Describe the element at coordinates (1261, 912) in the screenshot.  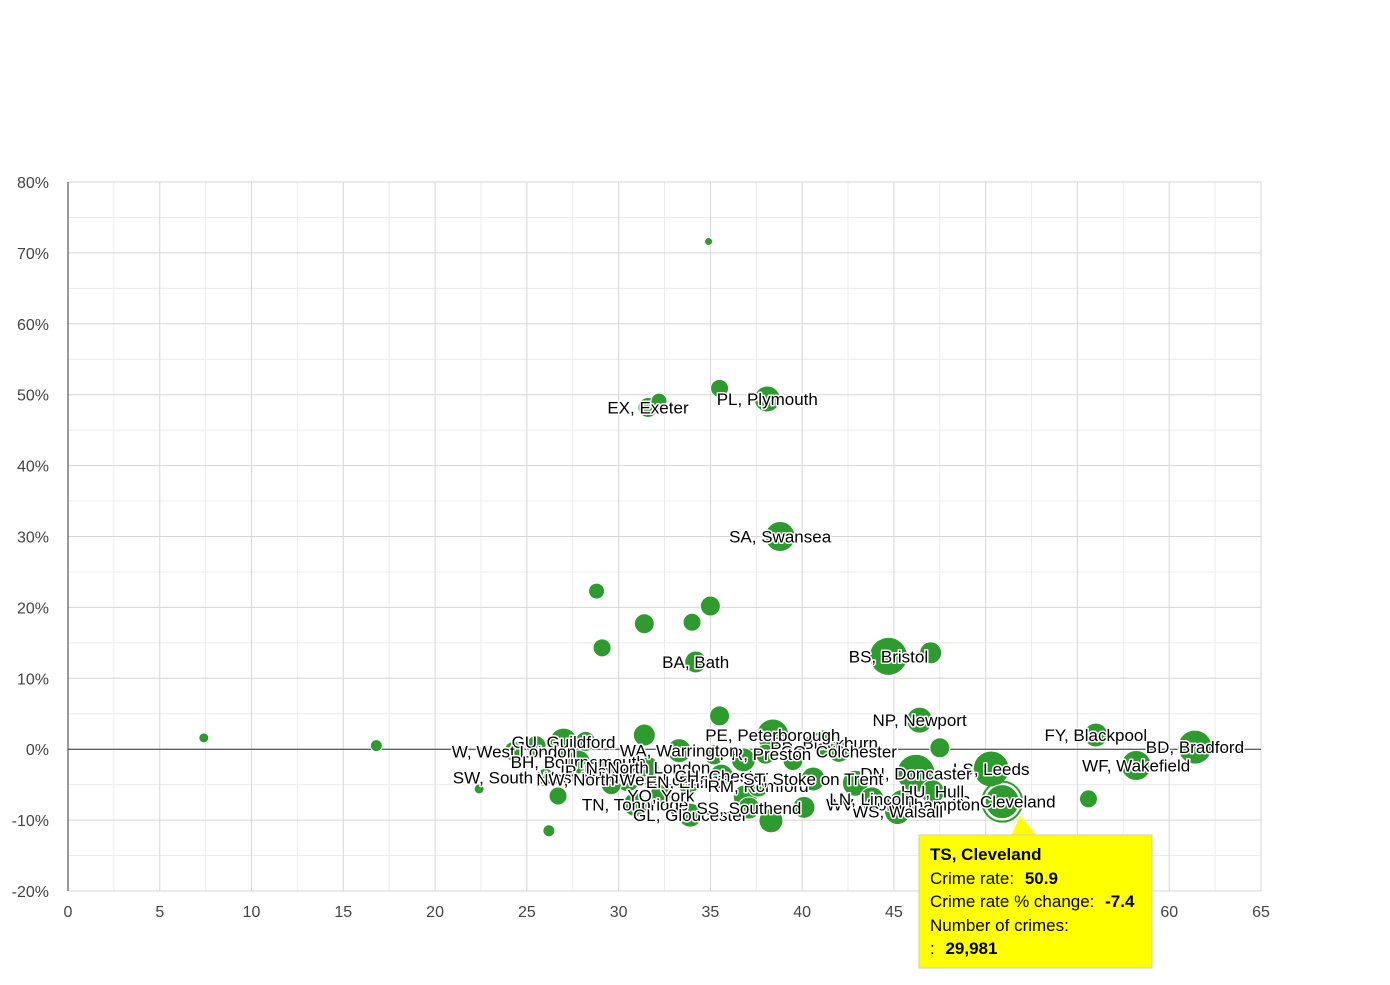
I see `x-tick-label: 65` at that location.